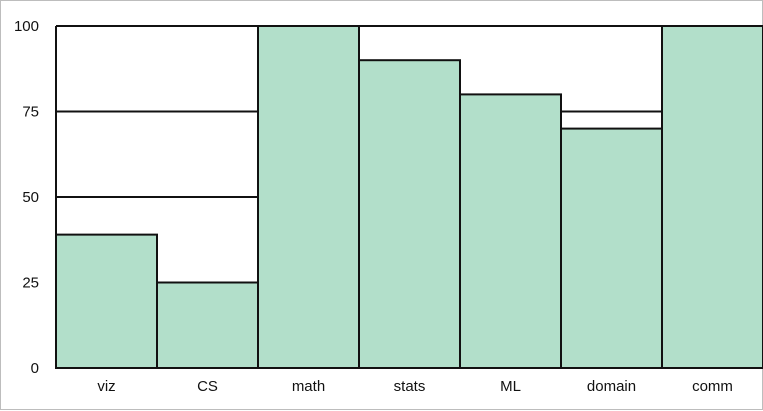  I want to click on x-tick-label: domain, so click(611, 386).